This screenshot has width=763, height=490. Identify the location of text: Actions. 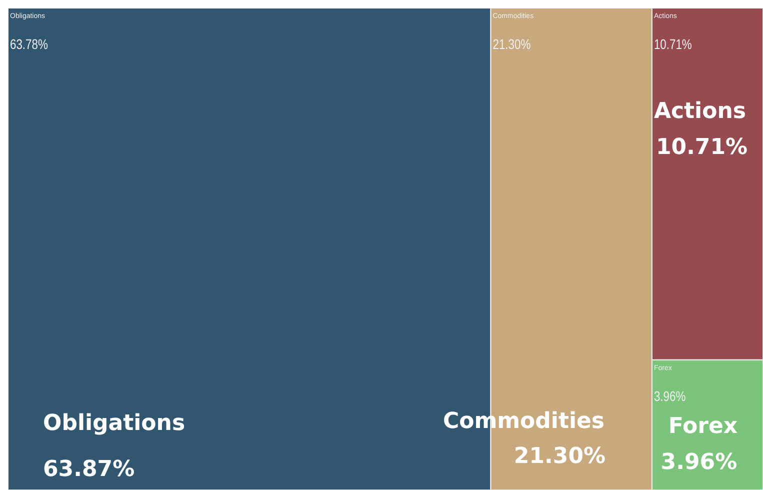
(700, 111).